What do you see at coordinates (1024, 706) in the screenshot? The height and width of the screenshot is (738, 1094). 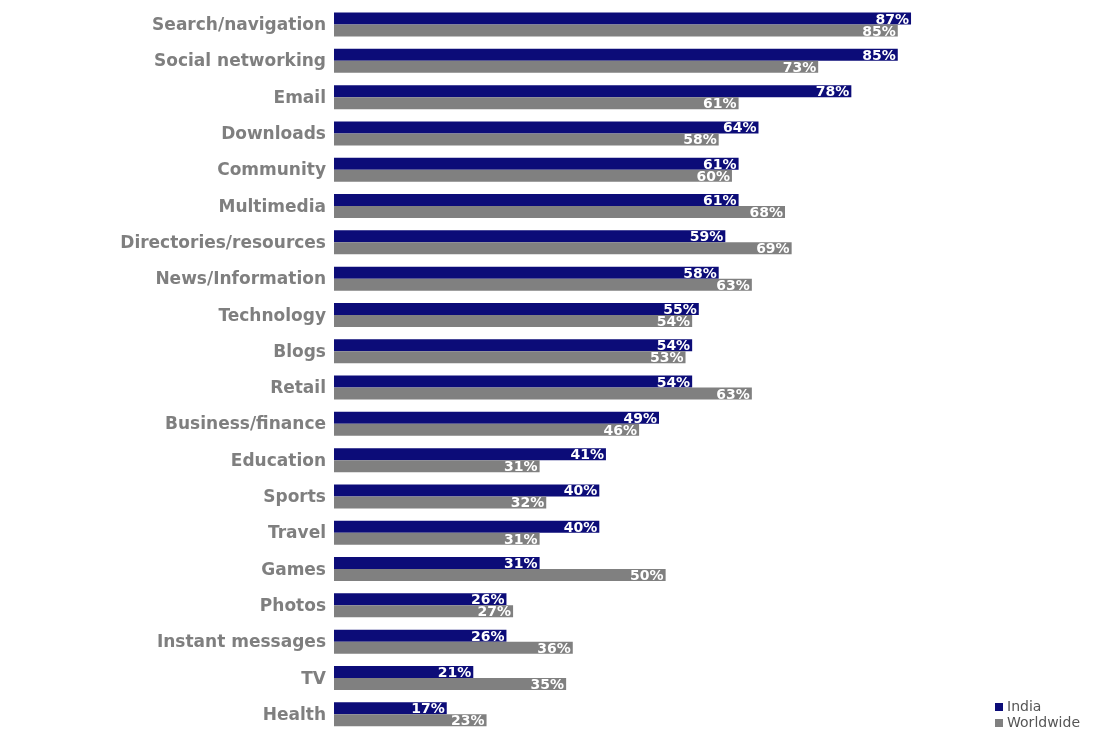 I see `legend-label: India` at bounding box center [1024, 706].